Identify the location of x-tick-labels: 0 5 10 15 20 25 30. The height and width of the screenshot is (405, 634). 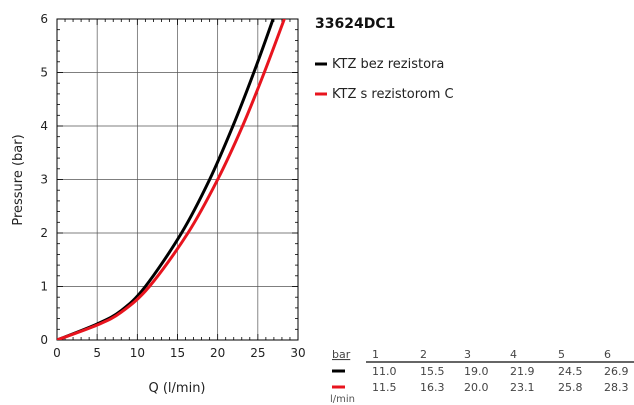
(179, 353).